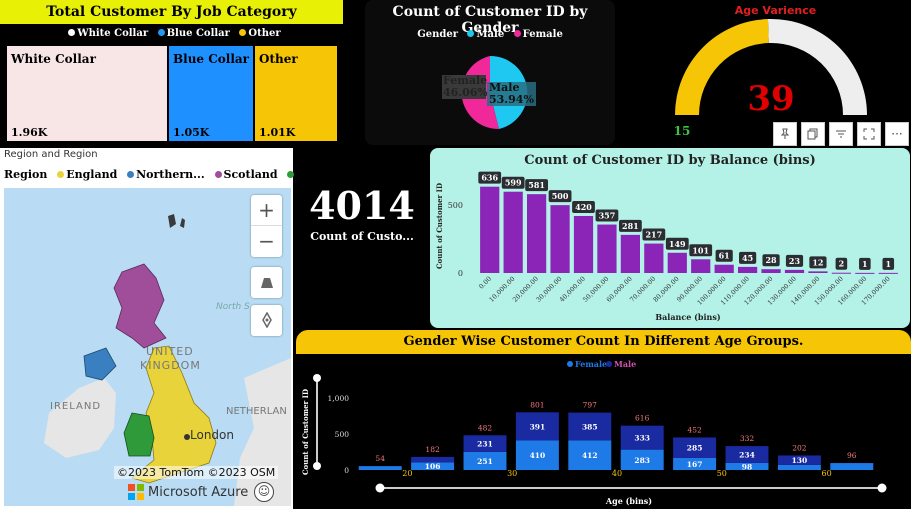 This screenshot has width=911, height=509. Describe the element at coordinates (266, 210) in the screenshot. I see `zoom-in-button: +` at that location.